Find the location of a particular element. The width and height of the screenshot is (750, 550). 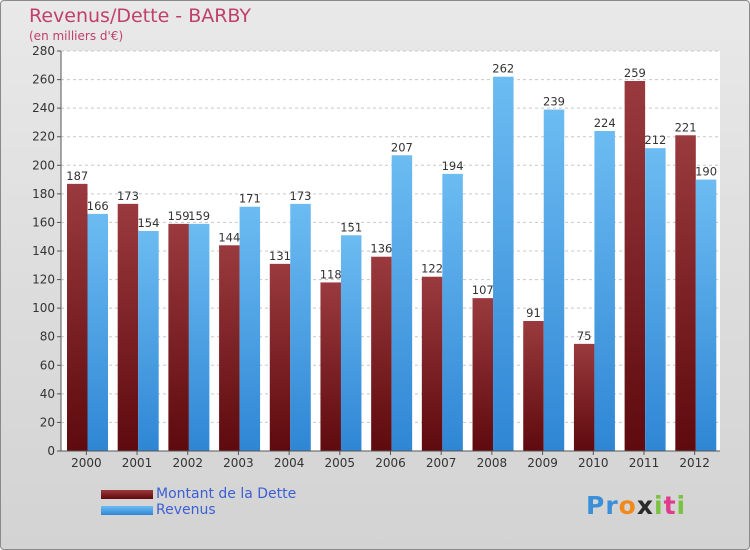

data-label-revenus: 224 is located at coordinates (605, 123).